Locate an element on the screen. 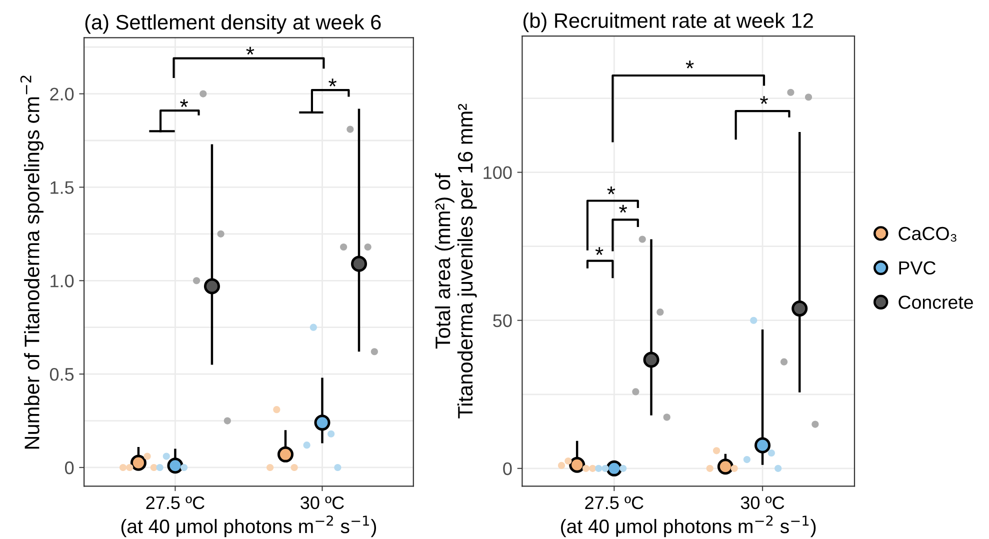 The height and width of the screenshot is (539, 989). text: 2.0 is located at coordinates (62, 94).